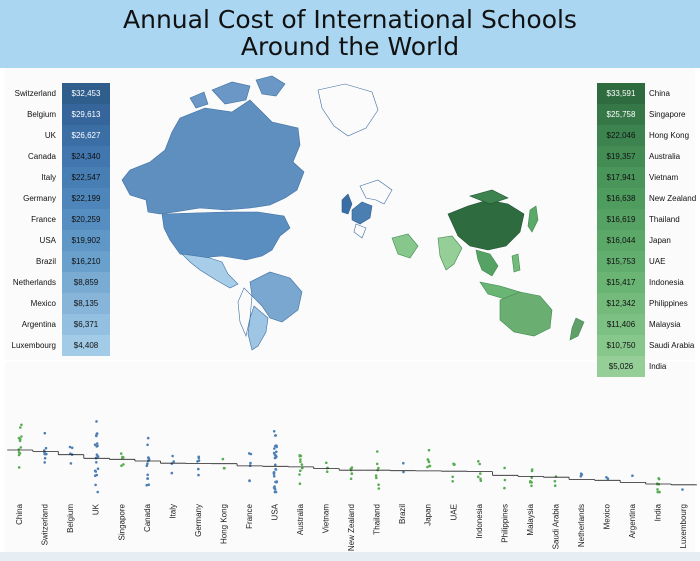 The width and height of the screenshot is (700, 561). I want to click on map-greenland, so click(348, 110).